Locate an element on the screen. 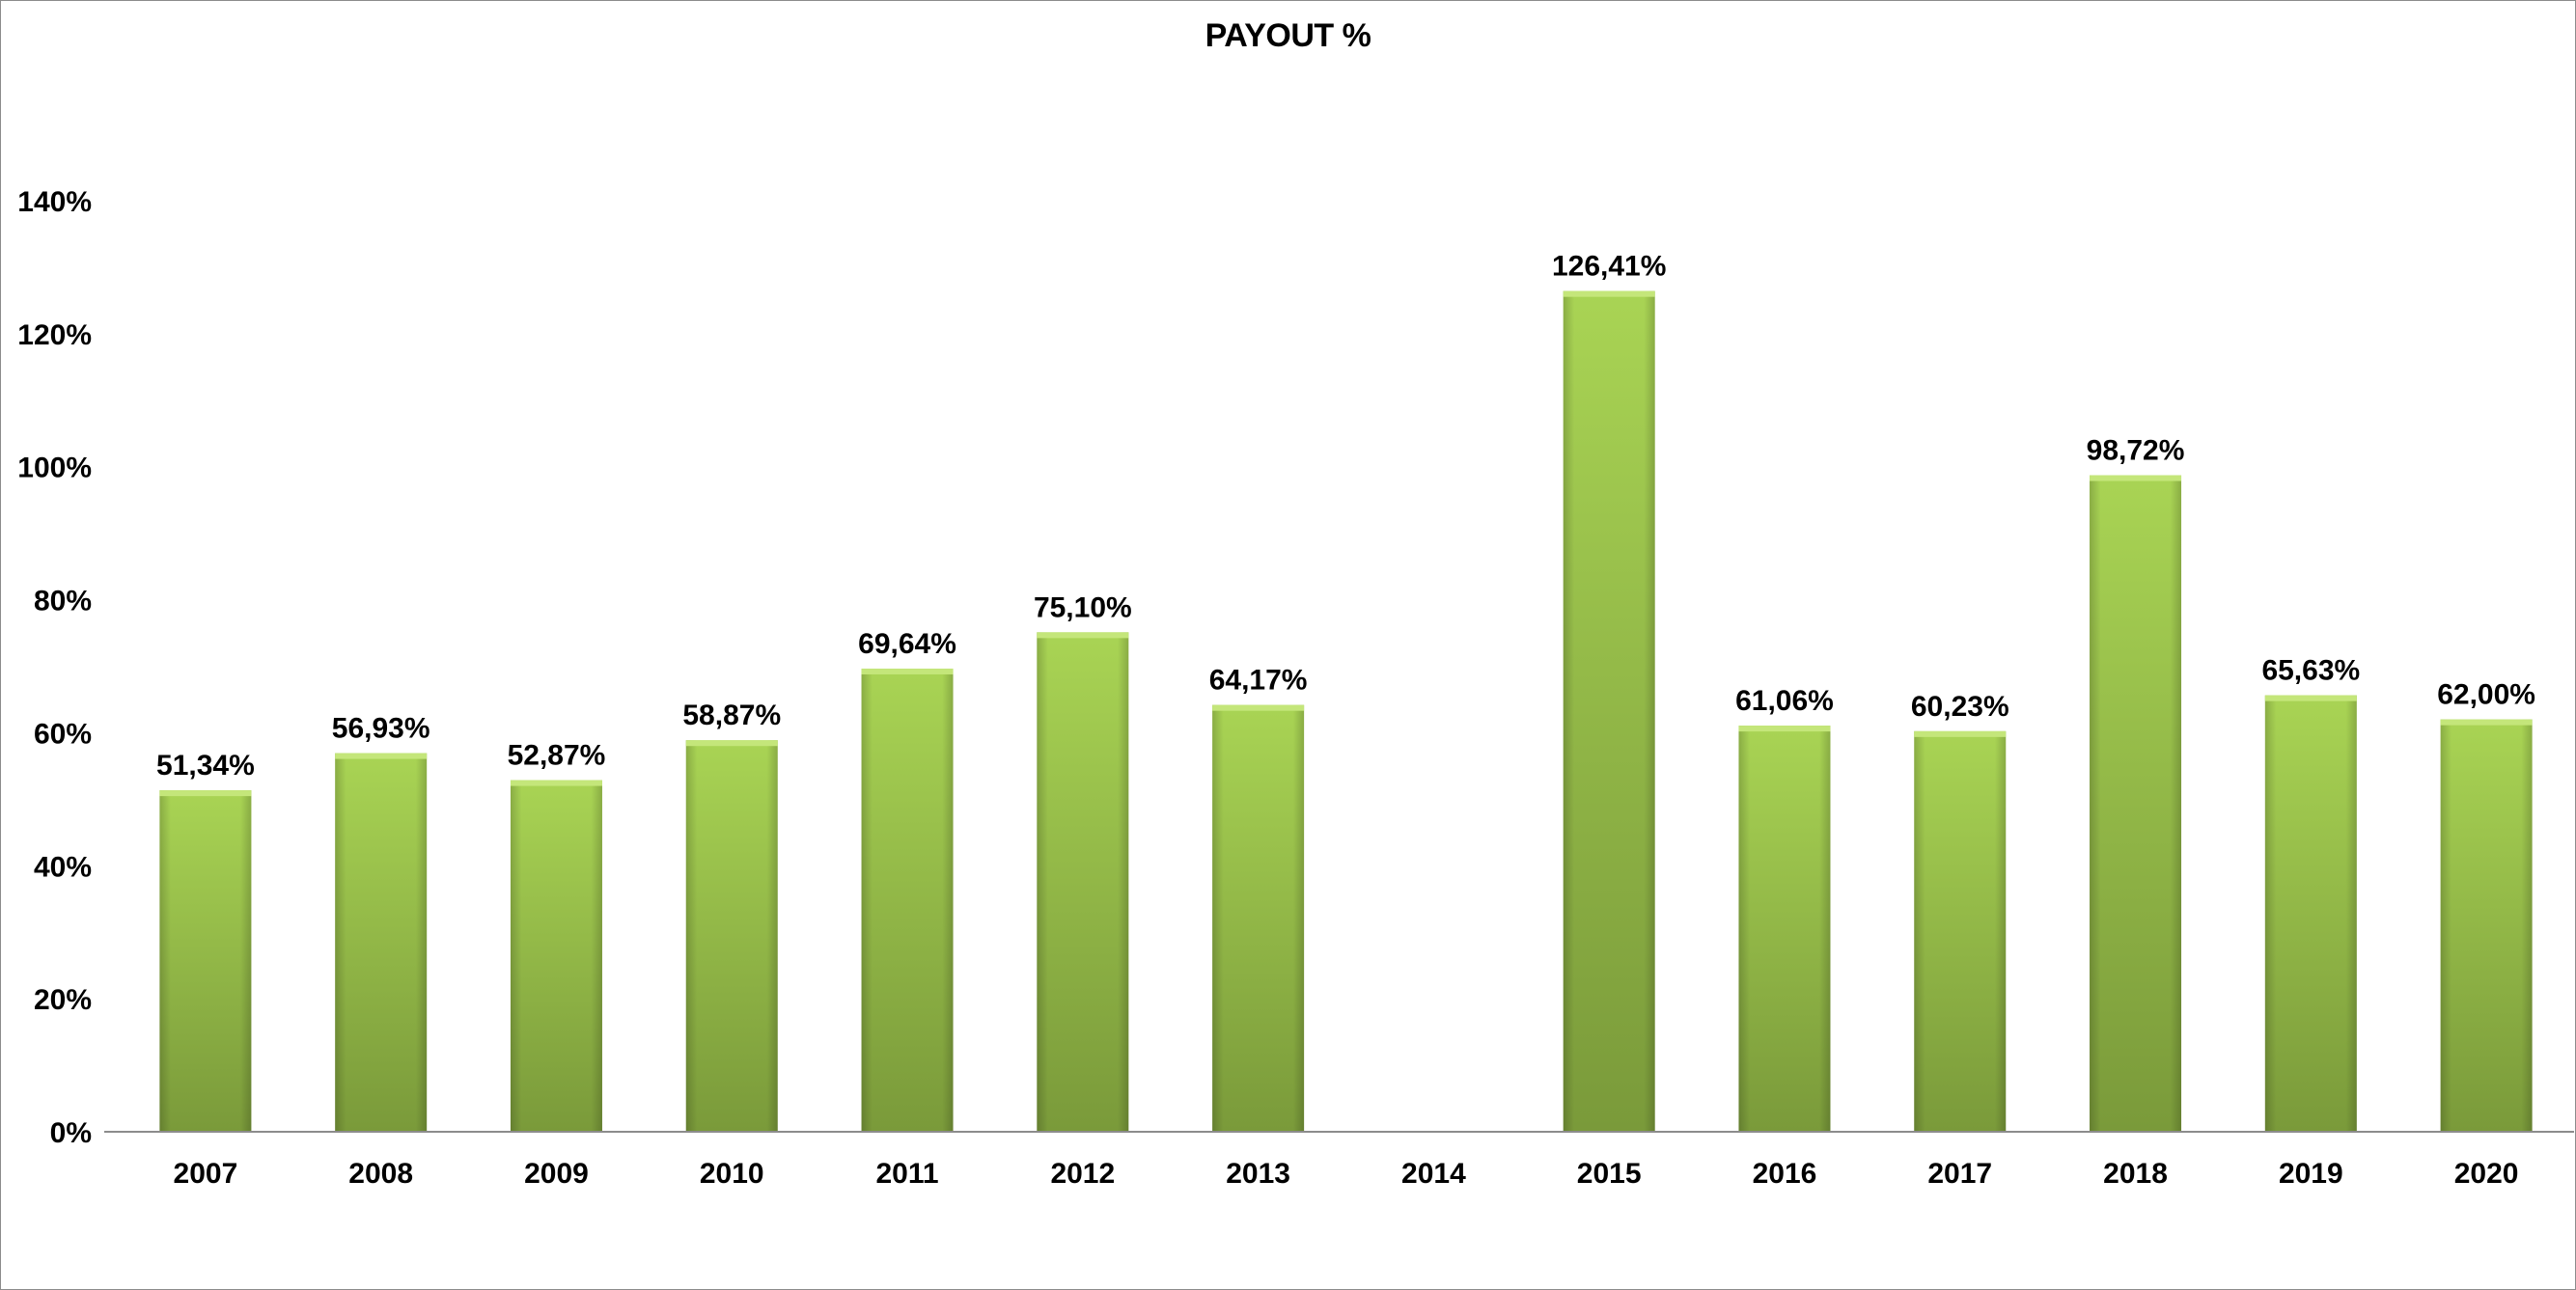  data-label: 98,72% is located at coordinates (2136, 451).